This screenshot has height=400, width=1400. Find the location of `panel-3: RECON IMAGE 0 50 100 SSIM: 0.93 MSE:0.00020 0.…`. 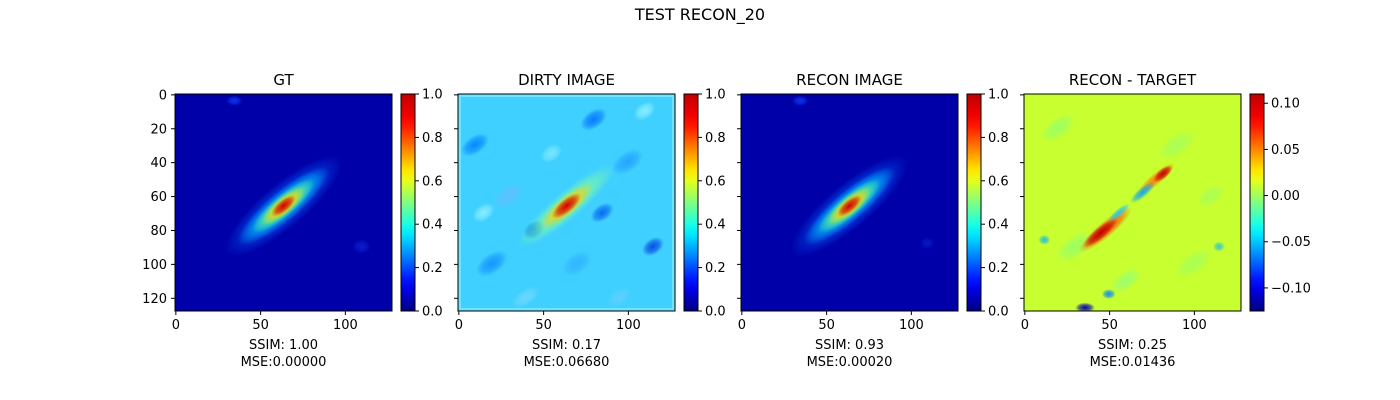

panel-3: RECON IMAGE 0 50 100 SSIM: 0.93 MSE:0.00020 0.… is located at coordinates (873, 220).